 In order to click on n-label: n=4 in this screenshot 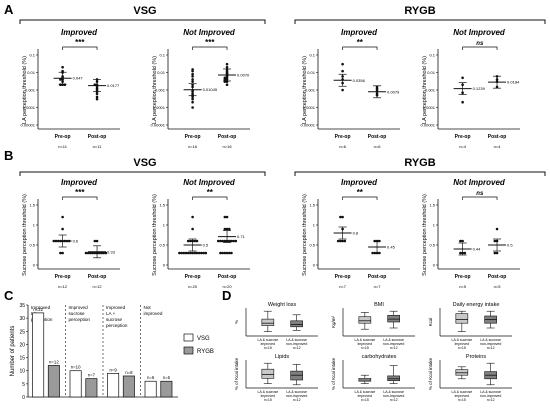, I will do `click(498, 146)`.